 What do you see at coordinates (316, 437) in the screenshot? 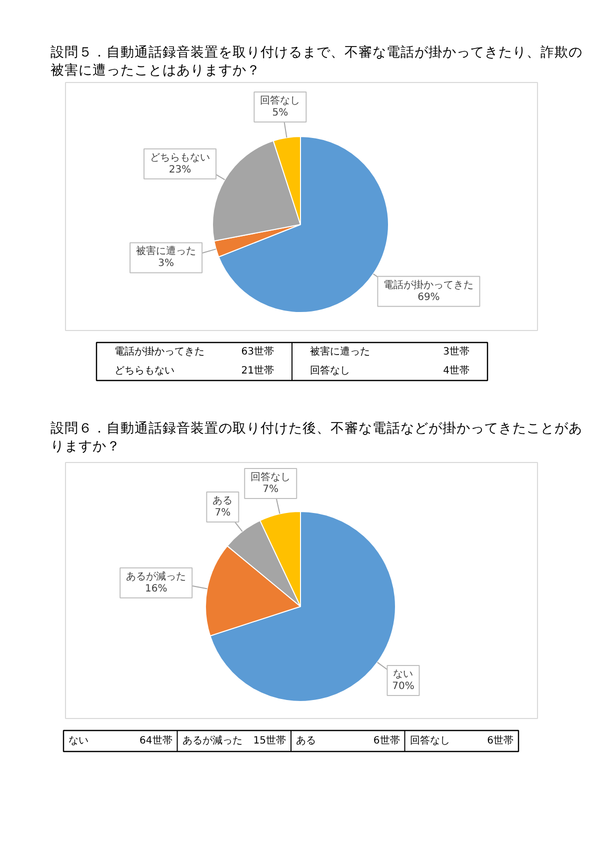
I see `chart-title: 設問６．自動通話録音装置の取り付けた後、不審な電話などが掛かってきたことがありますか？` at bounding box center [316, 437].